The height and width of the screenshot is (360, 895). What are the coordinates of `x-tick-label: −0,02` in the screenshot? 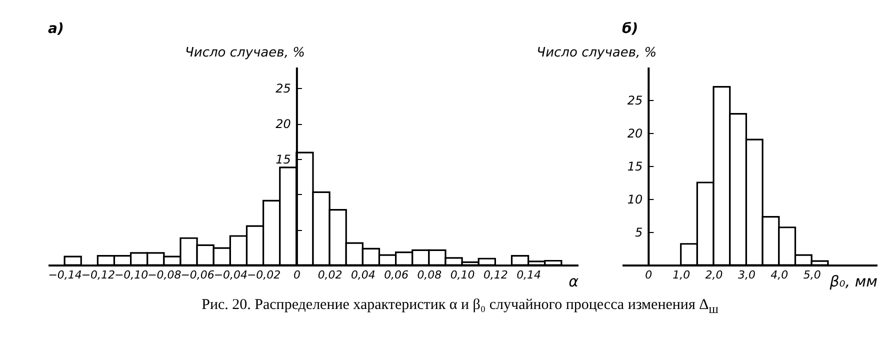 It's located at (263, 275).